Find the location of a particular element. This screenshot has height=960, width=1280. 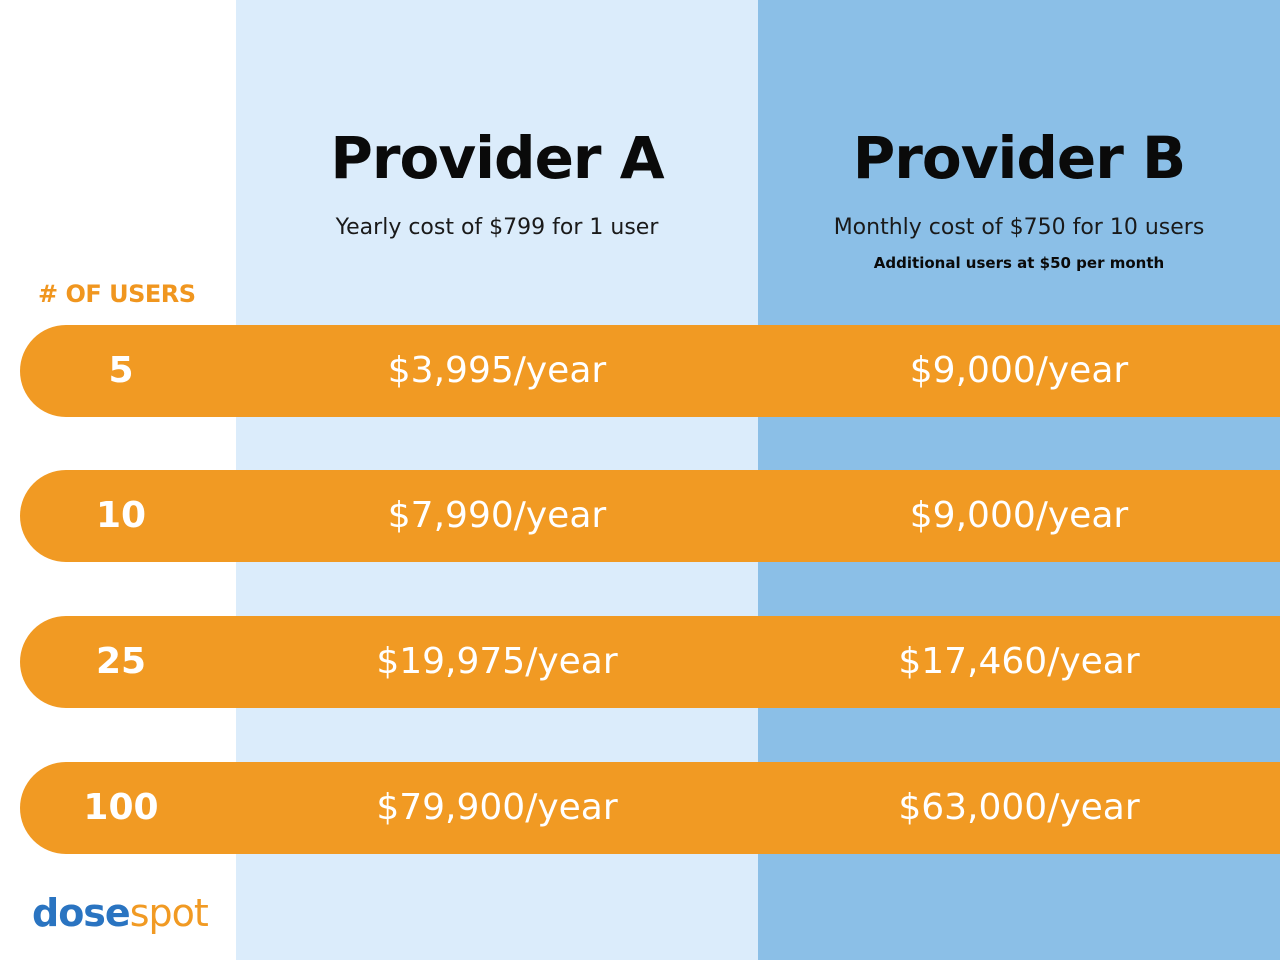

logo-part-dose: dose is located at coordinates (81, 913).